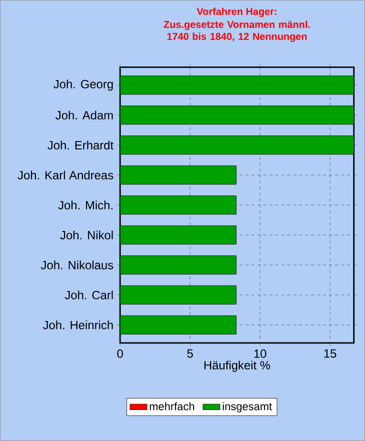 This screenshot has width=365, height=441. What do you see at coordinates (247, 407) in the screenshot?
I see `legend-label: insgesamt` at bounding box center [247, 407].